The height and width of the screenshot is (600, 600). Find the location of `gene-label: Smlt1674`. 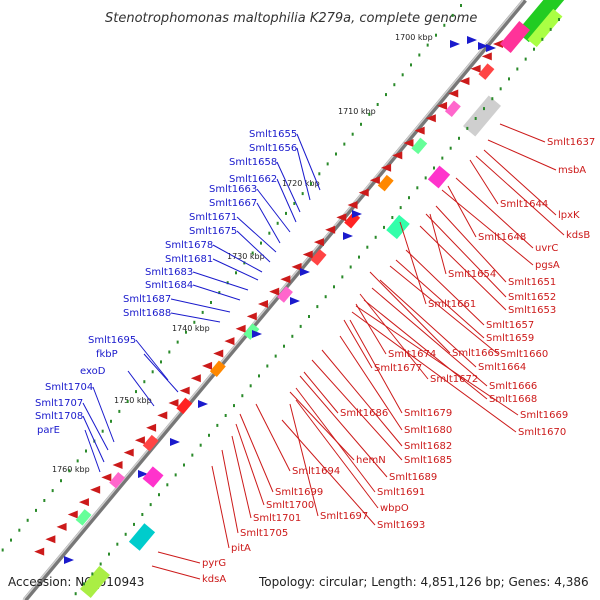

gene-label: Smlt1674 is located at coordinates (412, 354).